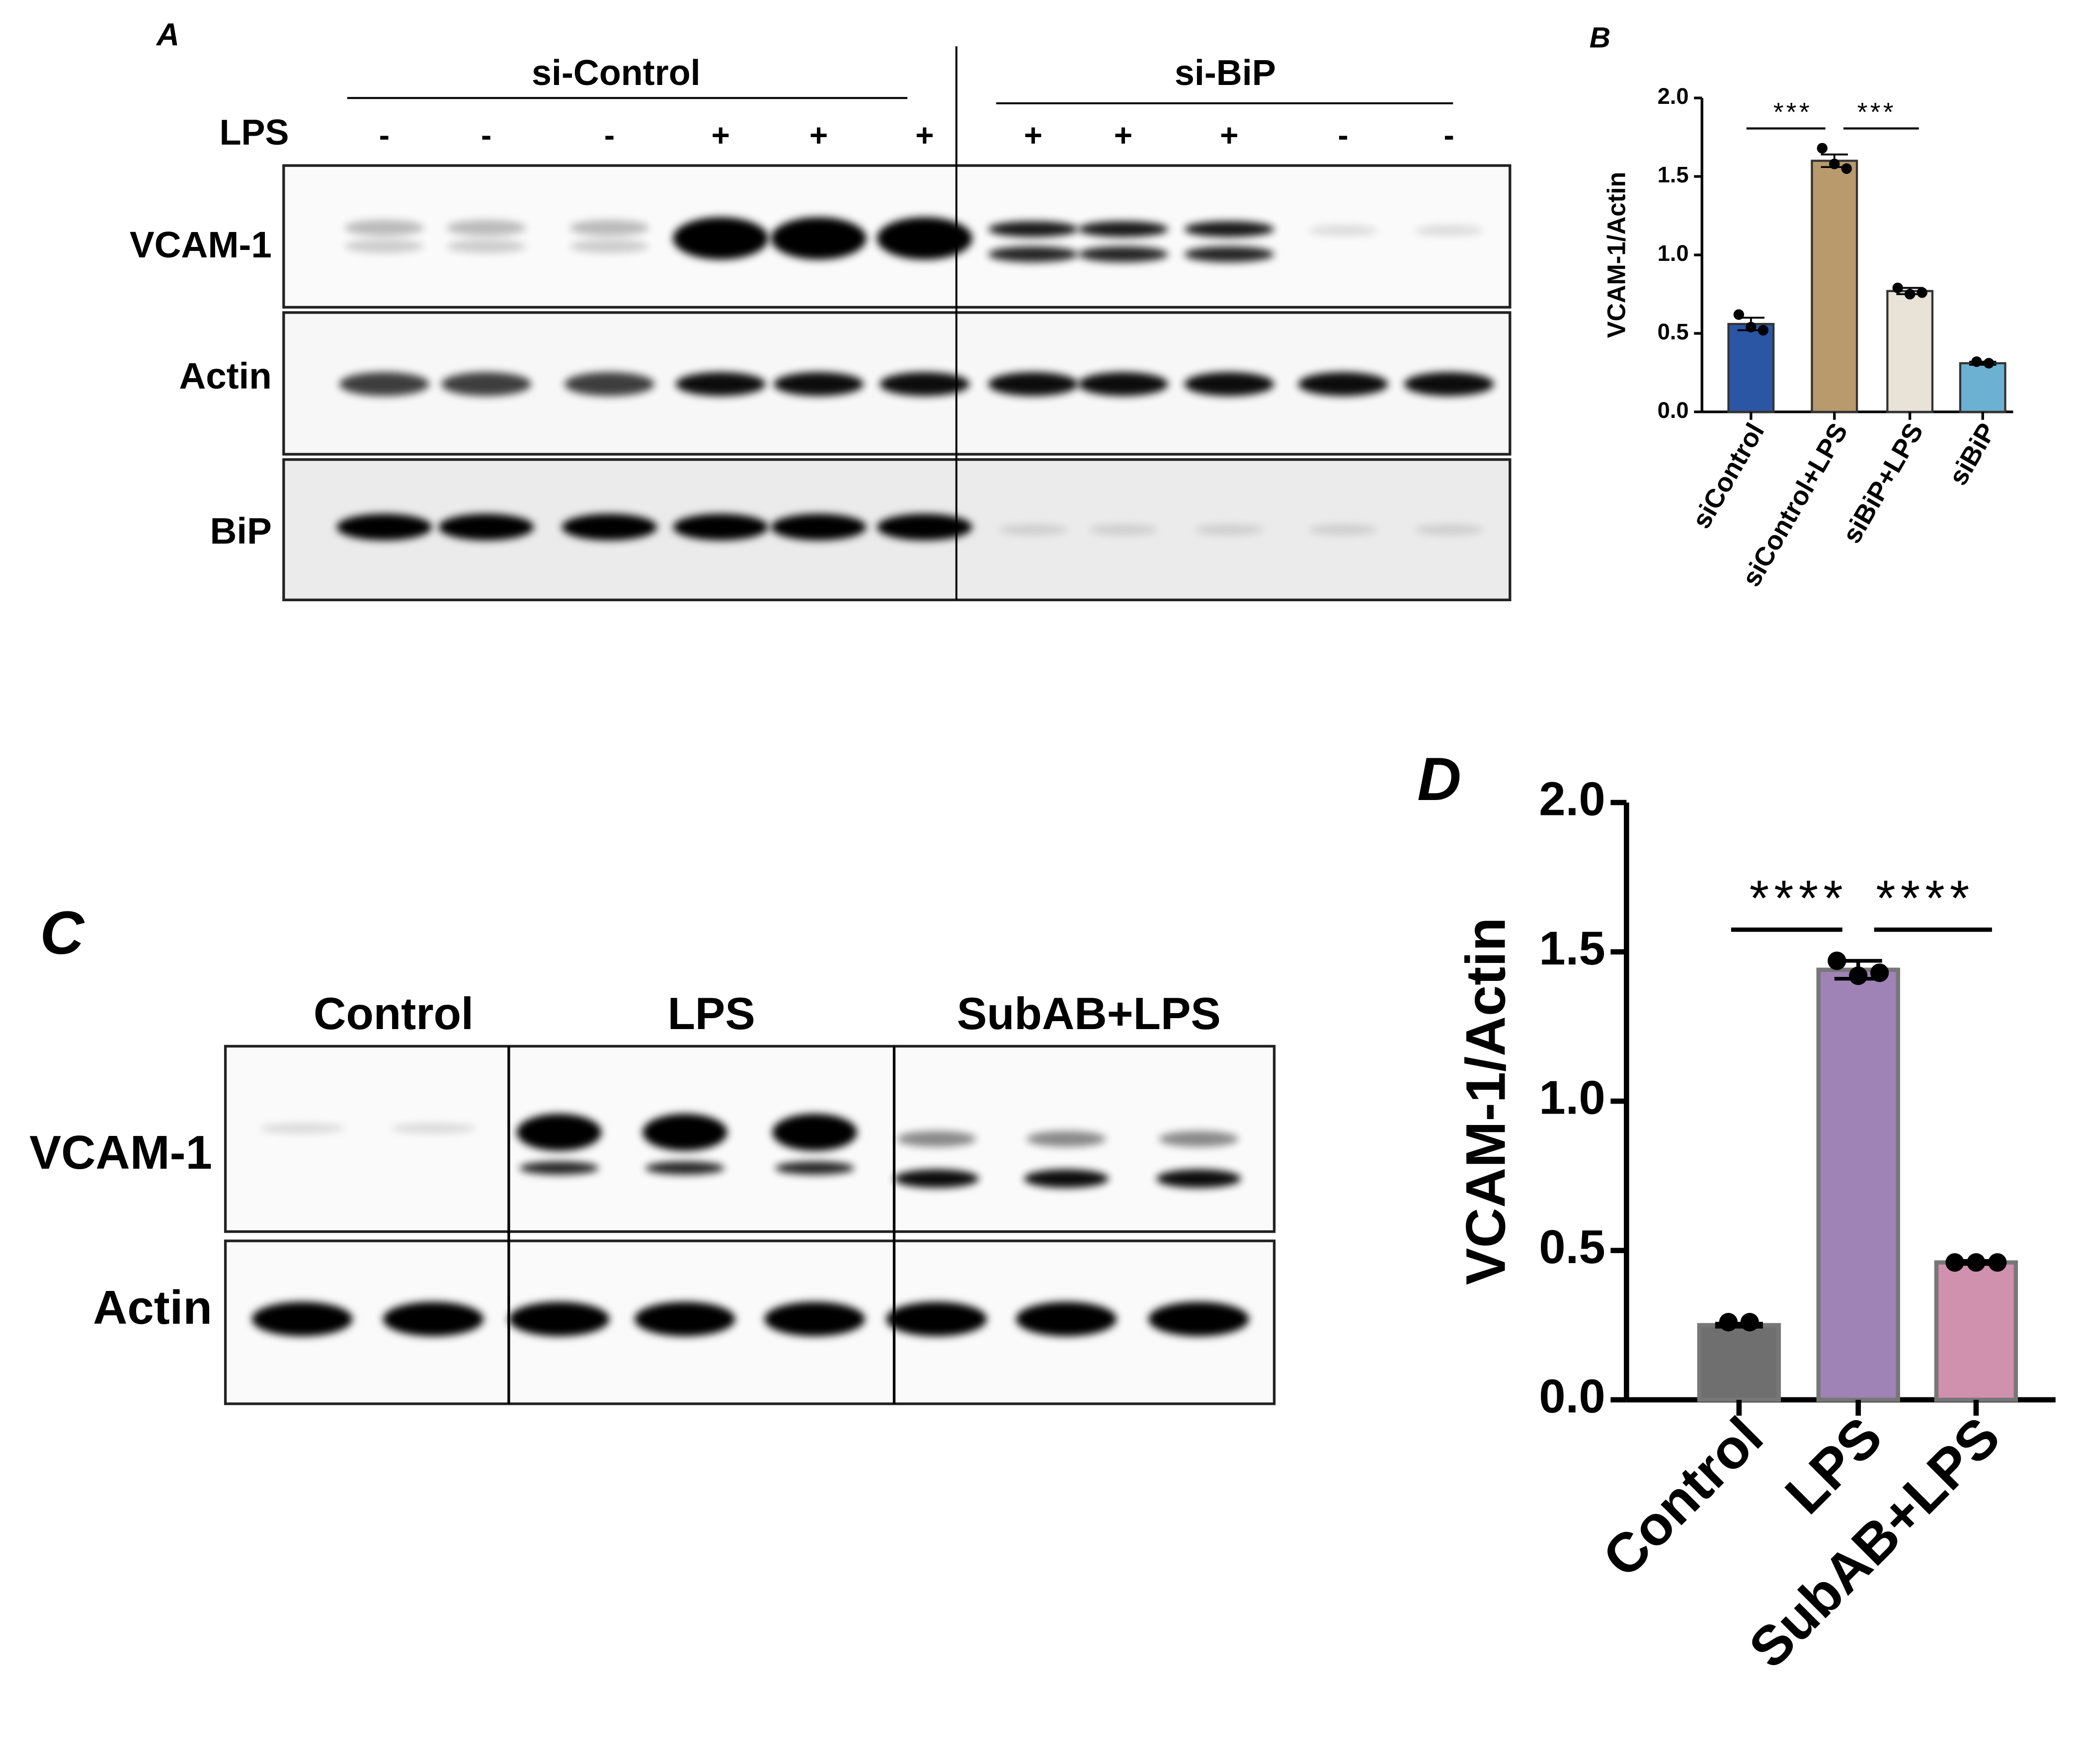 This screenshot has width=2077, height=1764. Describe the element at coordinates (1925, 898) in the screenshot. I see `significance-label: ****` at that location.